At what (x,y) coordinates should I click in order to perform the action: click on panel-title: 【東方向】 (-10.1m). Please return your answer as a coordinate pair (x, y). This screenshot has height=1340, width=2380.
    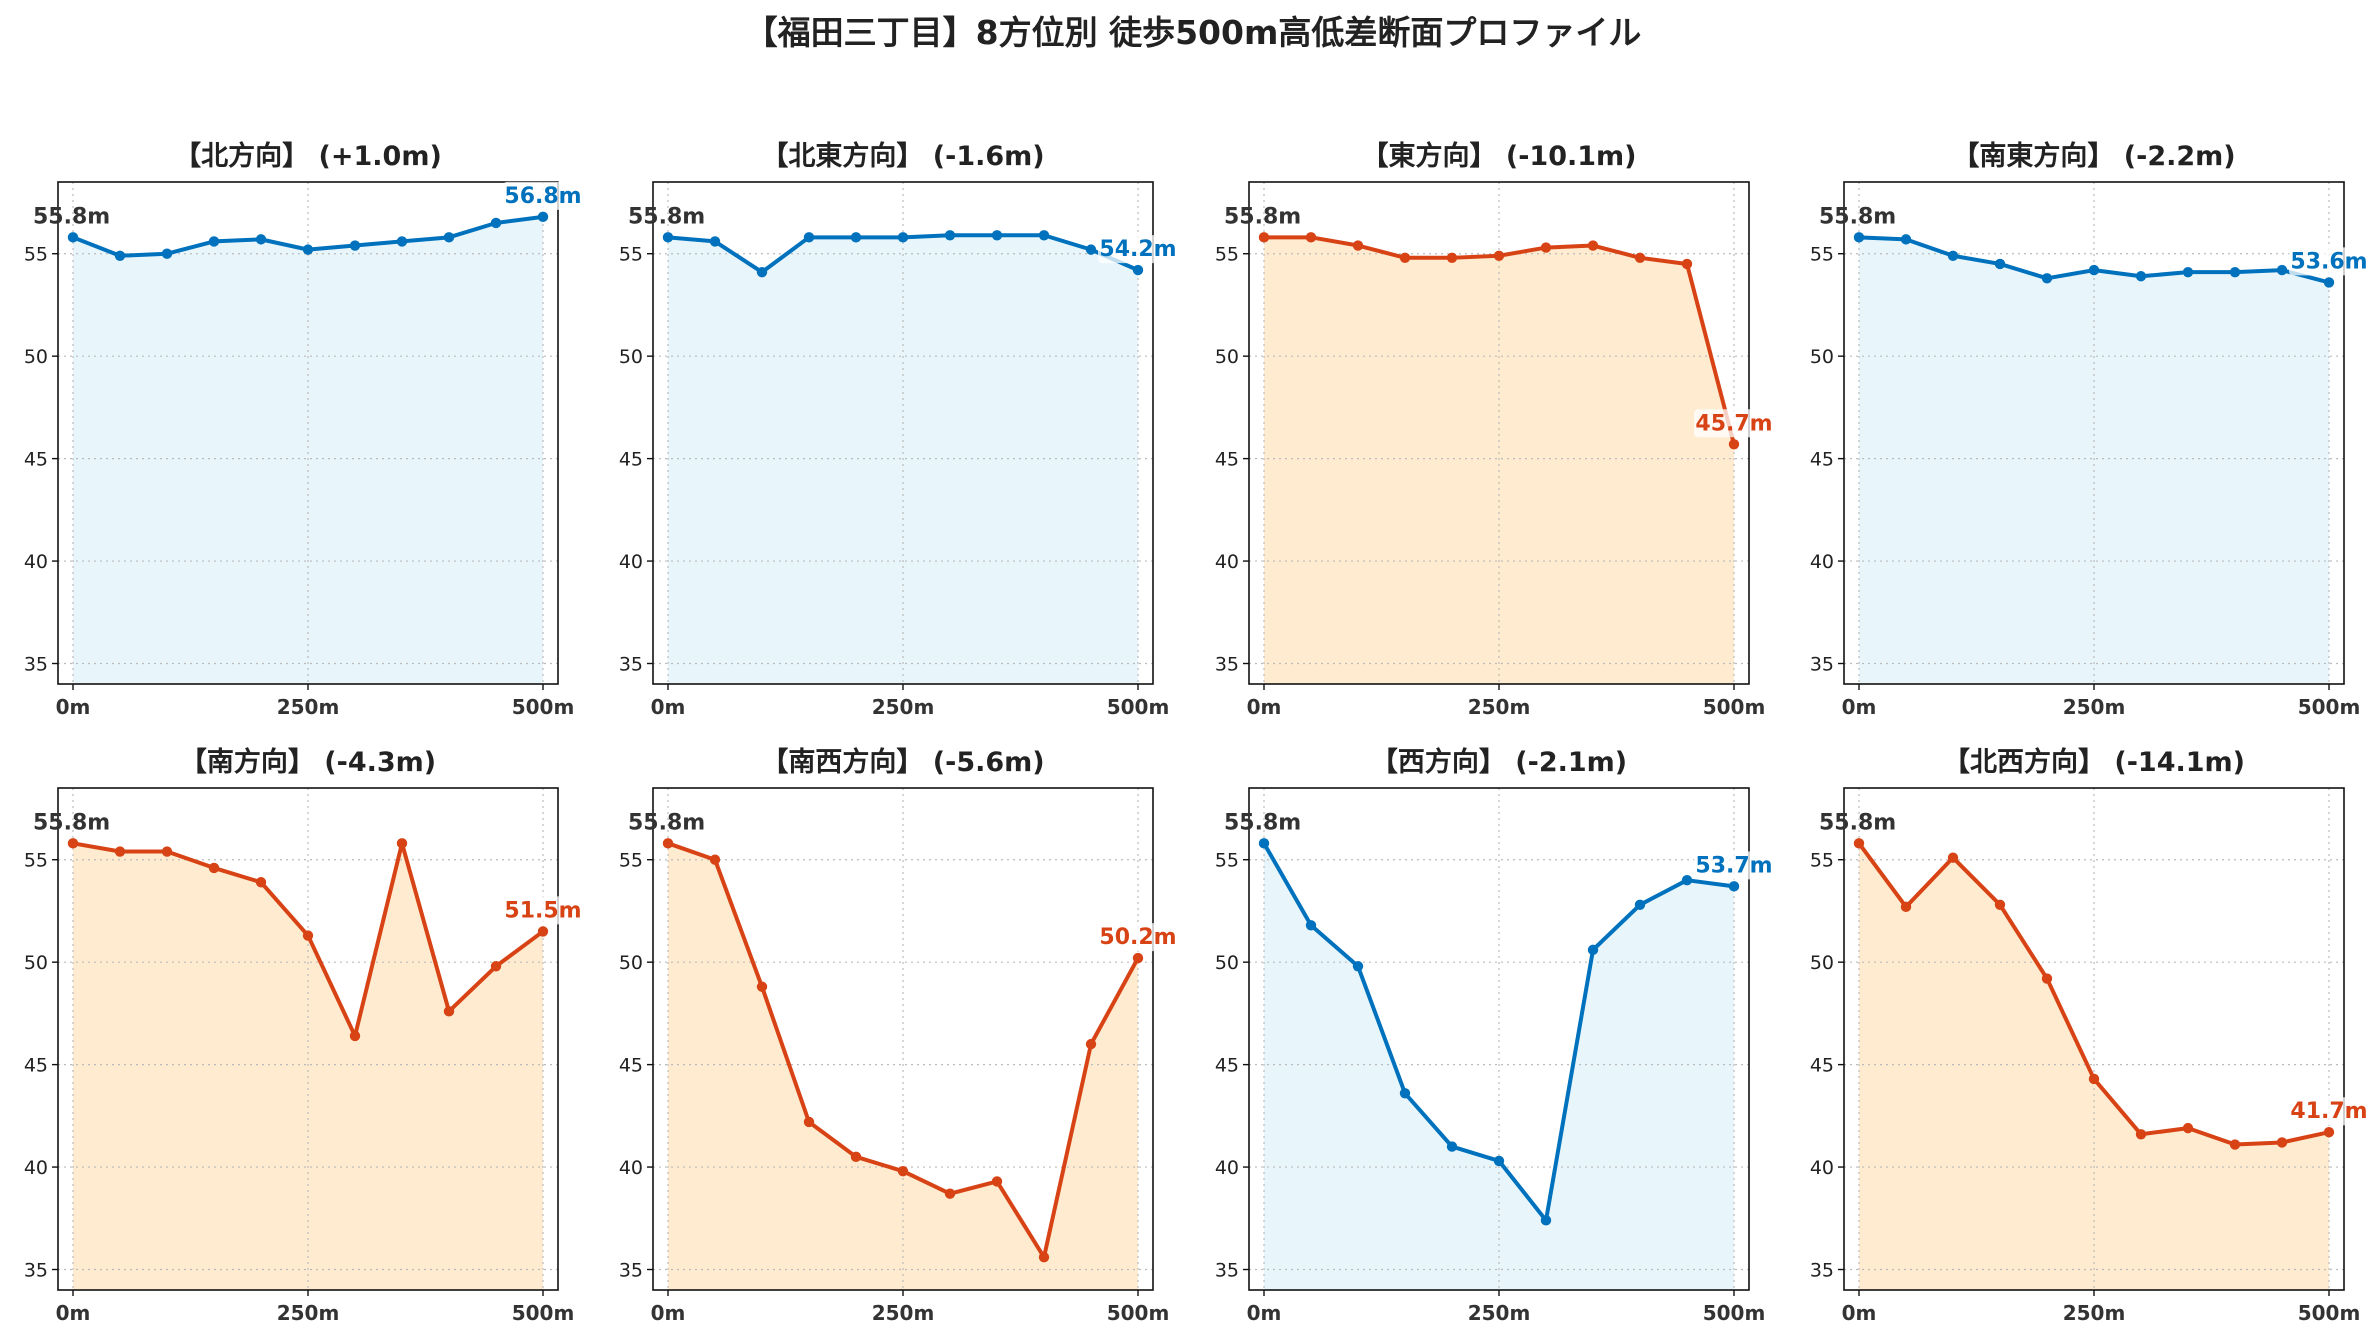
    Looking at the image, I should click on (1498, 156).